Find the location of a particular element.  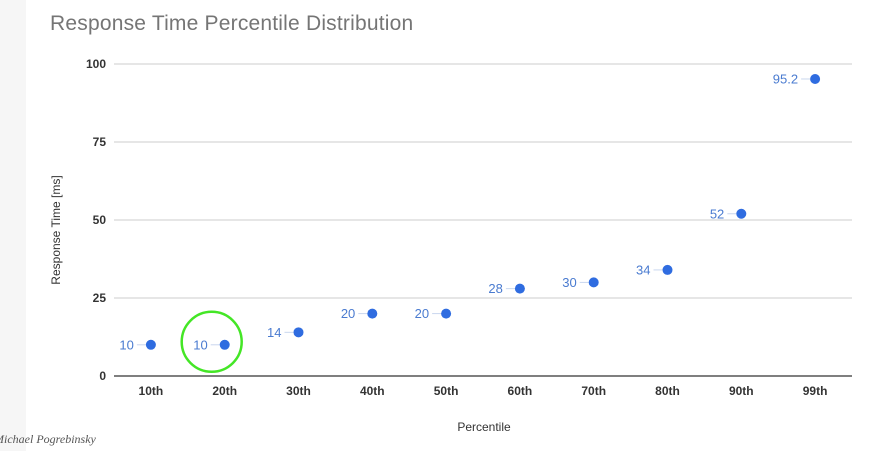

data-label: 28 is located at coordinates (495, 288).